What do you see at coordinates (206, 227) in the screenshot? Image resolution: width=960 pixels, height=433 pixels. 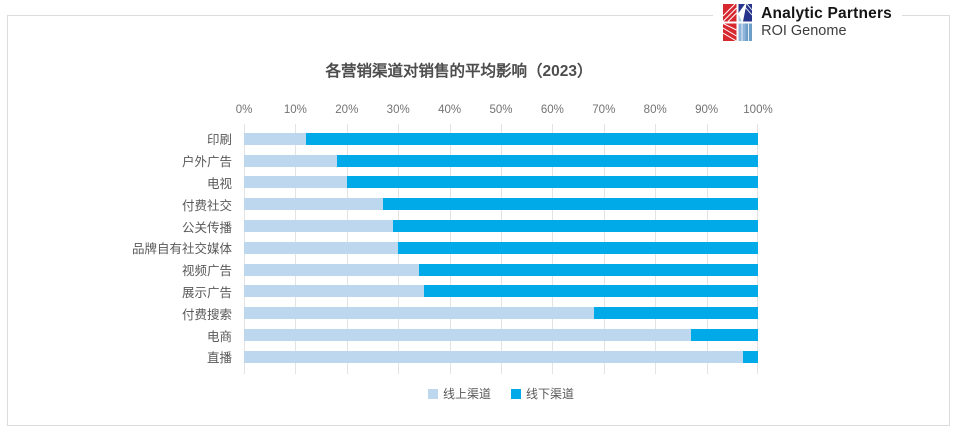 I see `category-label: 公关传播` at bounding box center [206, 227].